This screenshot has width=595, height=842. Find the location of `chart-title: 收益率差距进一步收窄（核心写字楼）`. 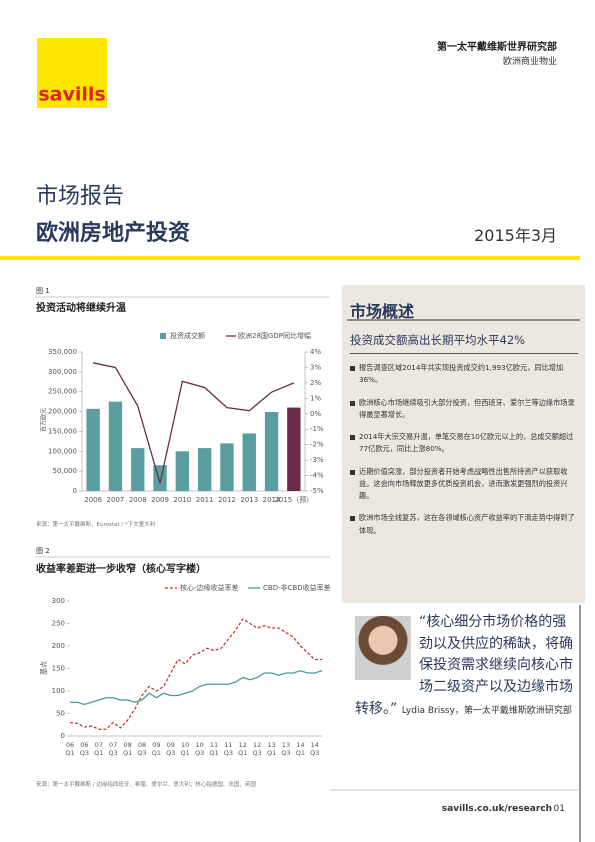

chart-title: 收益率差距进一步收窄（核心写字楼） is located at coordinates (121, 569).